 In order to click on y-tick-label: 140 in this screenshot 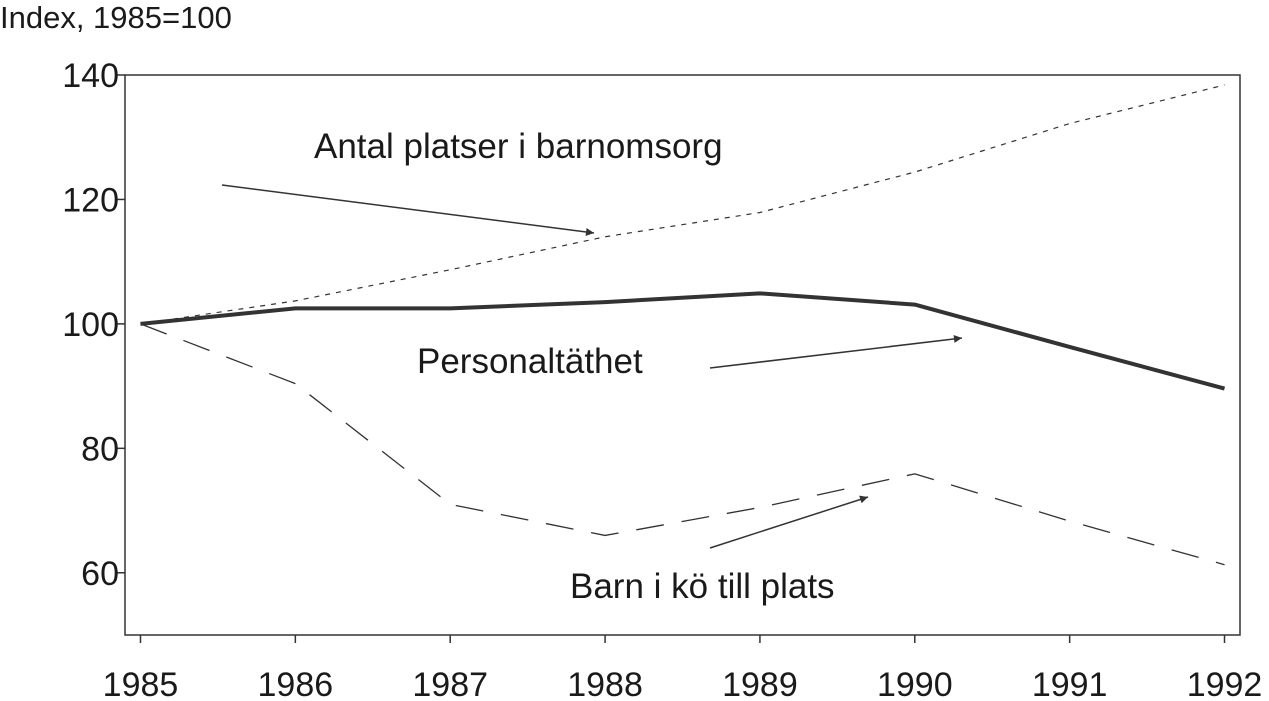, I will do `click(90, 76)`.